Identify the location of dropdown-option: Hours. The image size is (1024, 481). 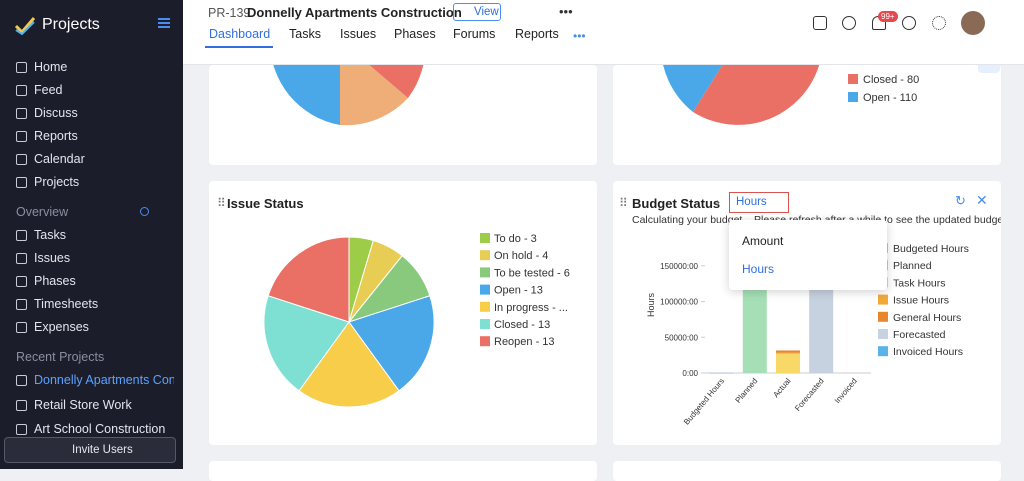
(758, 269).